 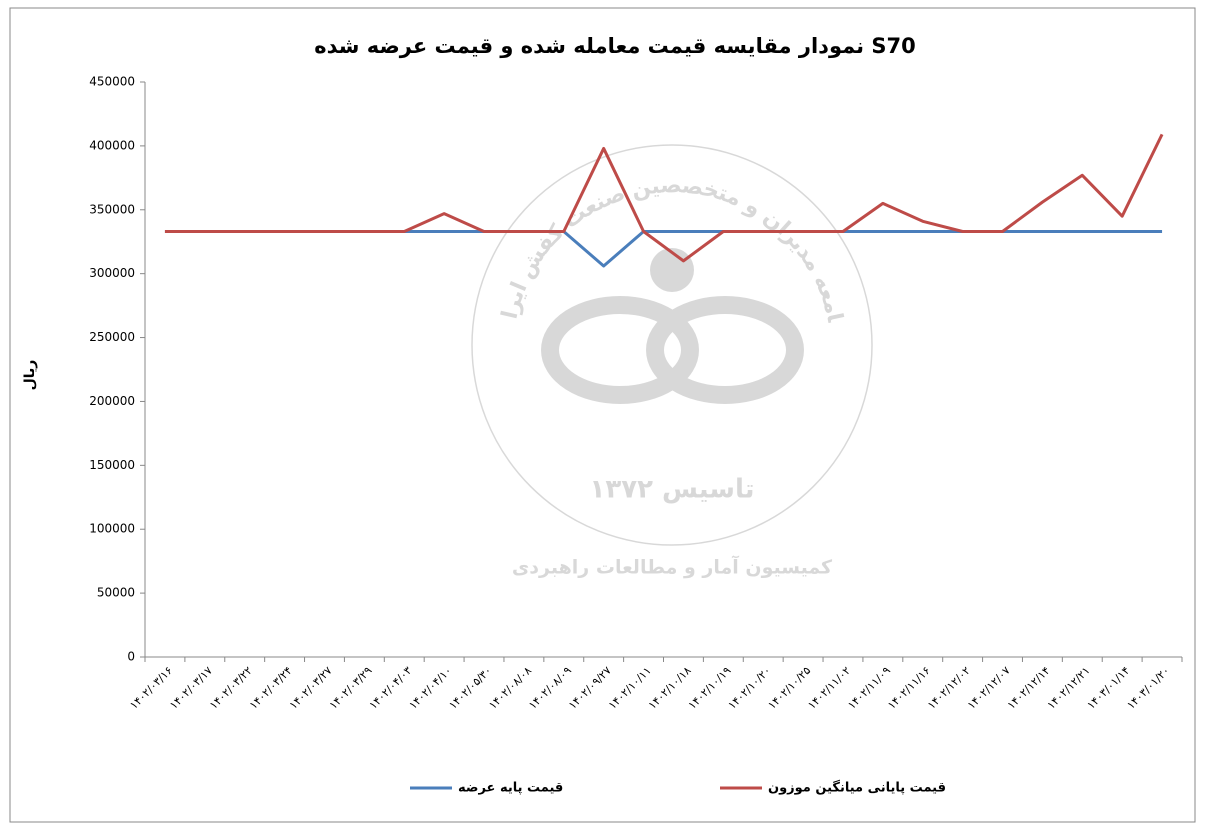 What do you see at coordinates (672, 490) in the screenshot?
I see `watermark-middle: تاسیس ۱۳۷۲` at bounding box center [672, 490].